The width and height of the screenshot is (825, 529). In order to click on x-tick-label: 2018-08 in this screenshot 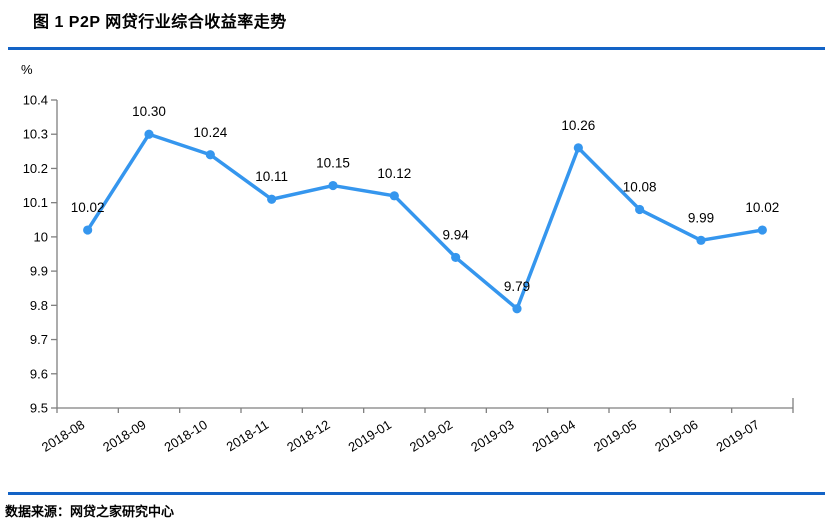, I will do `click(63, 436)`.